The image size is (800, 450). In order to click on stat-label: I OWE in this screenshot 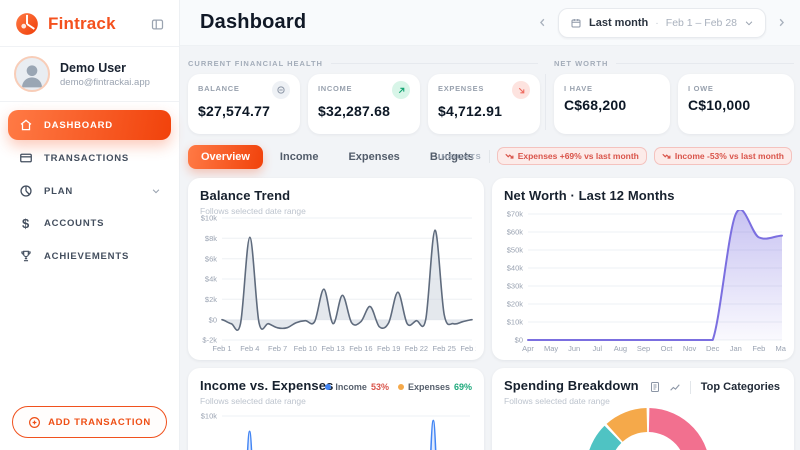, I will do `click(701, 88)`.